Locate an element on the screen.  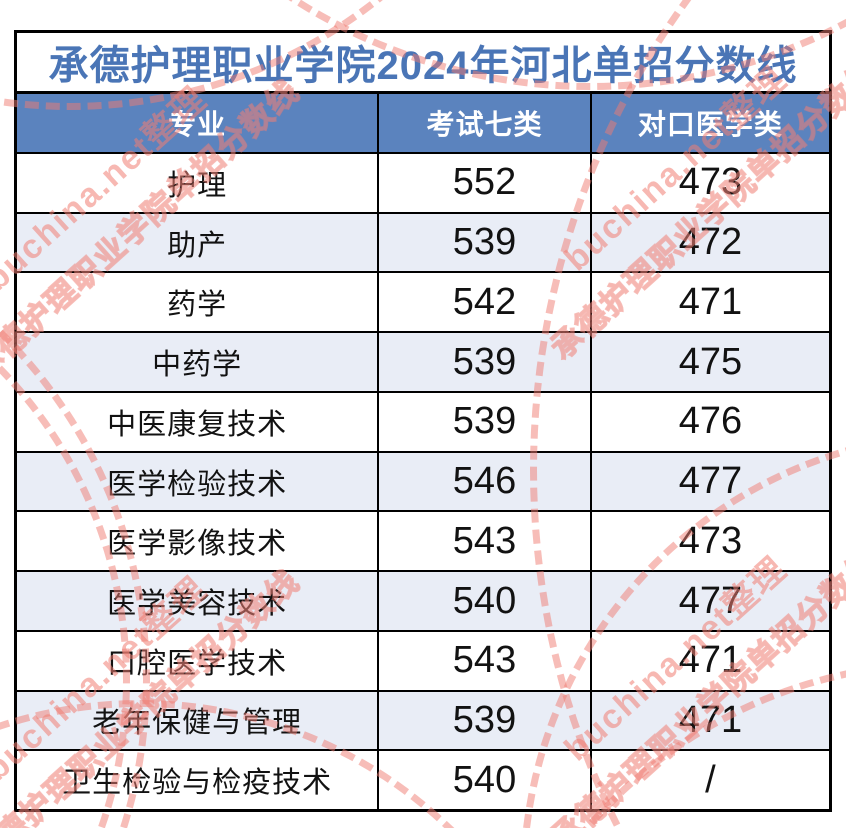
medical-score-cell: / is located at coordinates (710, 779).